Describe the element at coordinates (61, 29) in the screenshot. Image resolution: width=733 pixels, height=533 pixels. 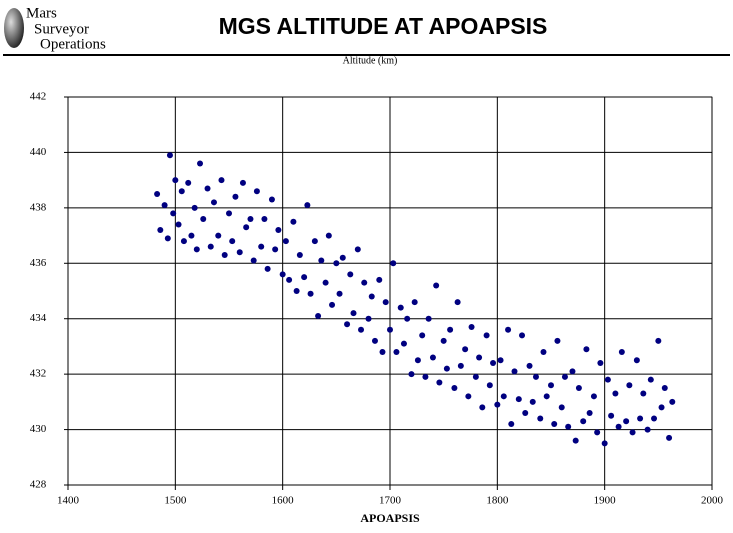
I see `logo-text: Surveyor` at that location.